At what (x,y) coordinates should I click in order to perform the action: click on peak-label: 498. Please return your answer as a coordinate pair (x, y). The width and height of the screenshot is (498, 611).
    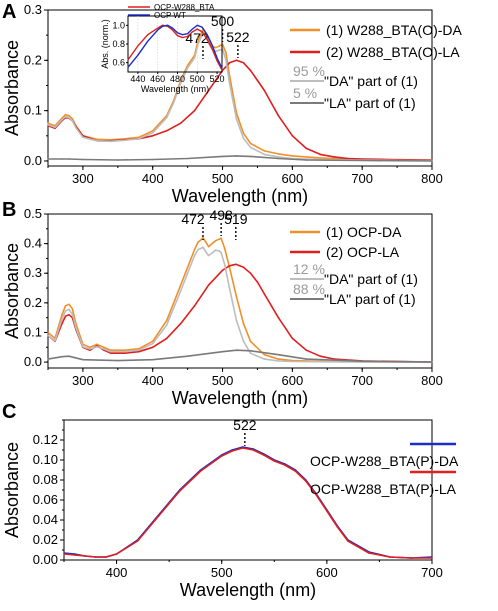
    Looking at the image, I should click on (221, 215).